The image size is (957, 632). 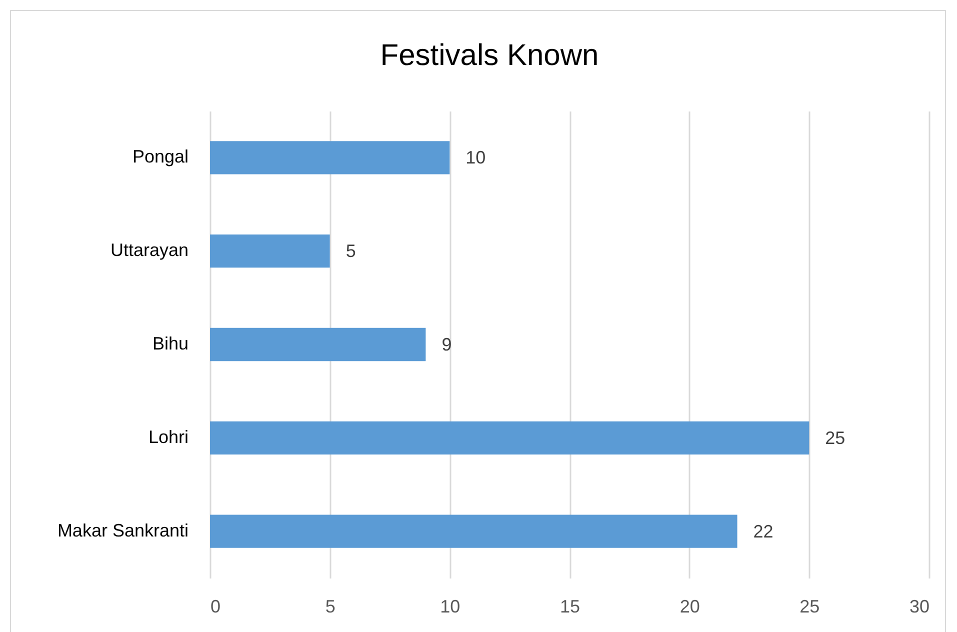 I want to click on x-tick-label: 30, so click(x=919, y=606).